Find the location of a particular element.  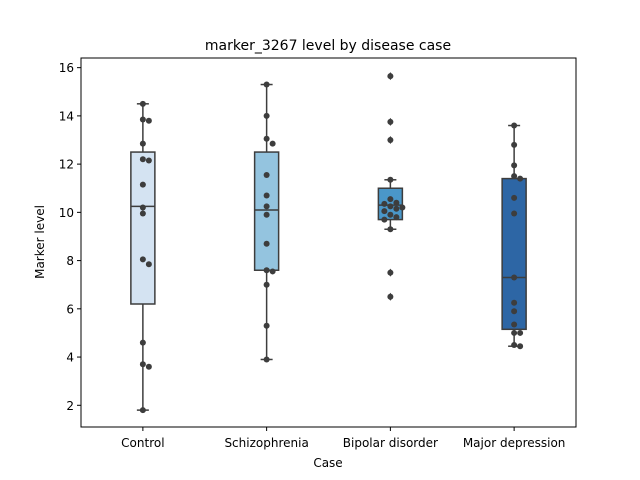

x-tick-label: Bipolar disorder is located at coordinates (390, 443).